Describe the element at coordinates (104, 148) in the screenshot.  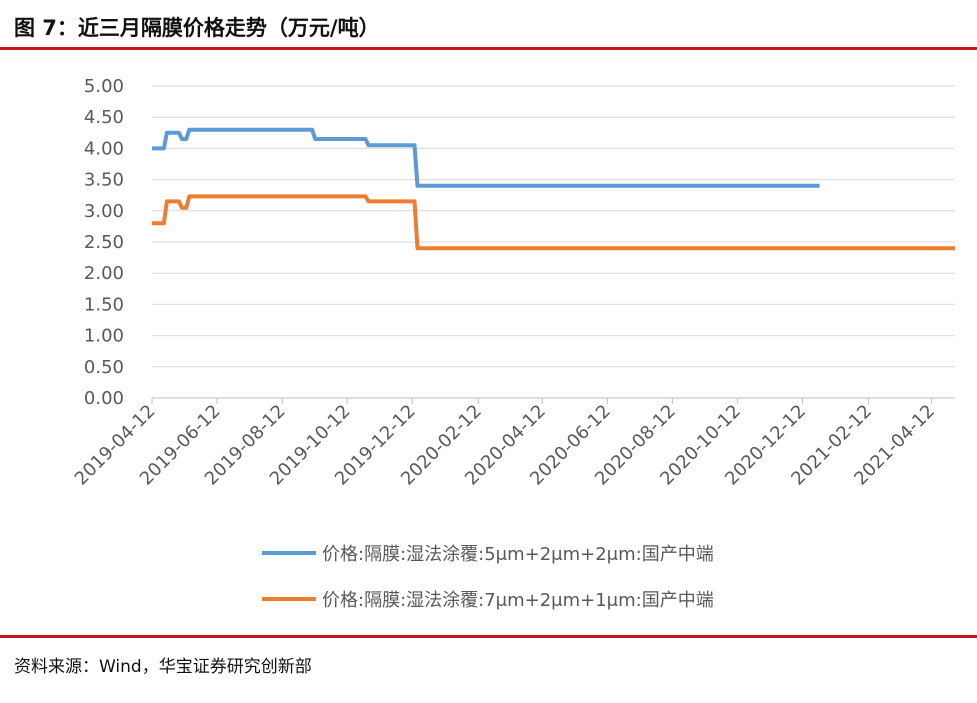
I see `y-tick-label: 4.00` at that location.